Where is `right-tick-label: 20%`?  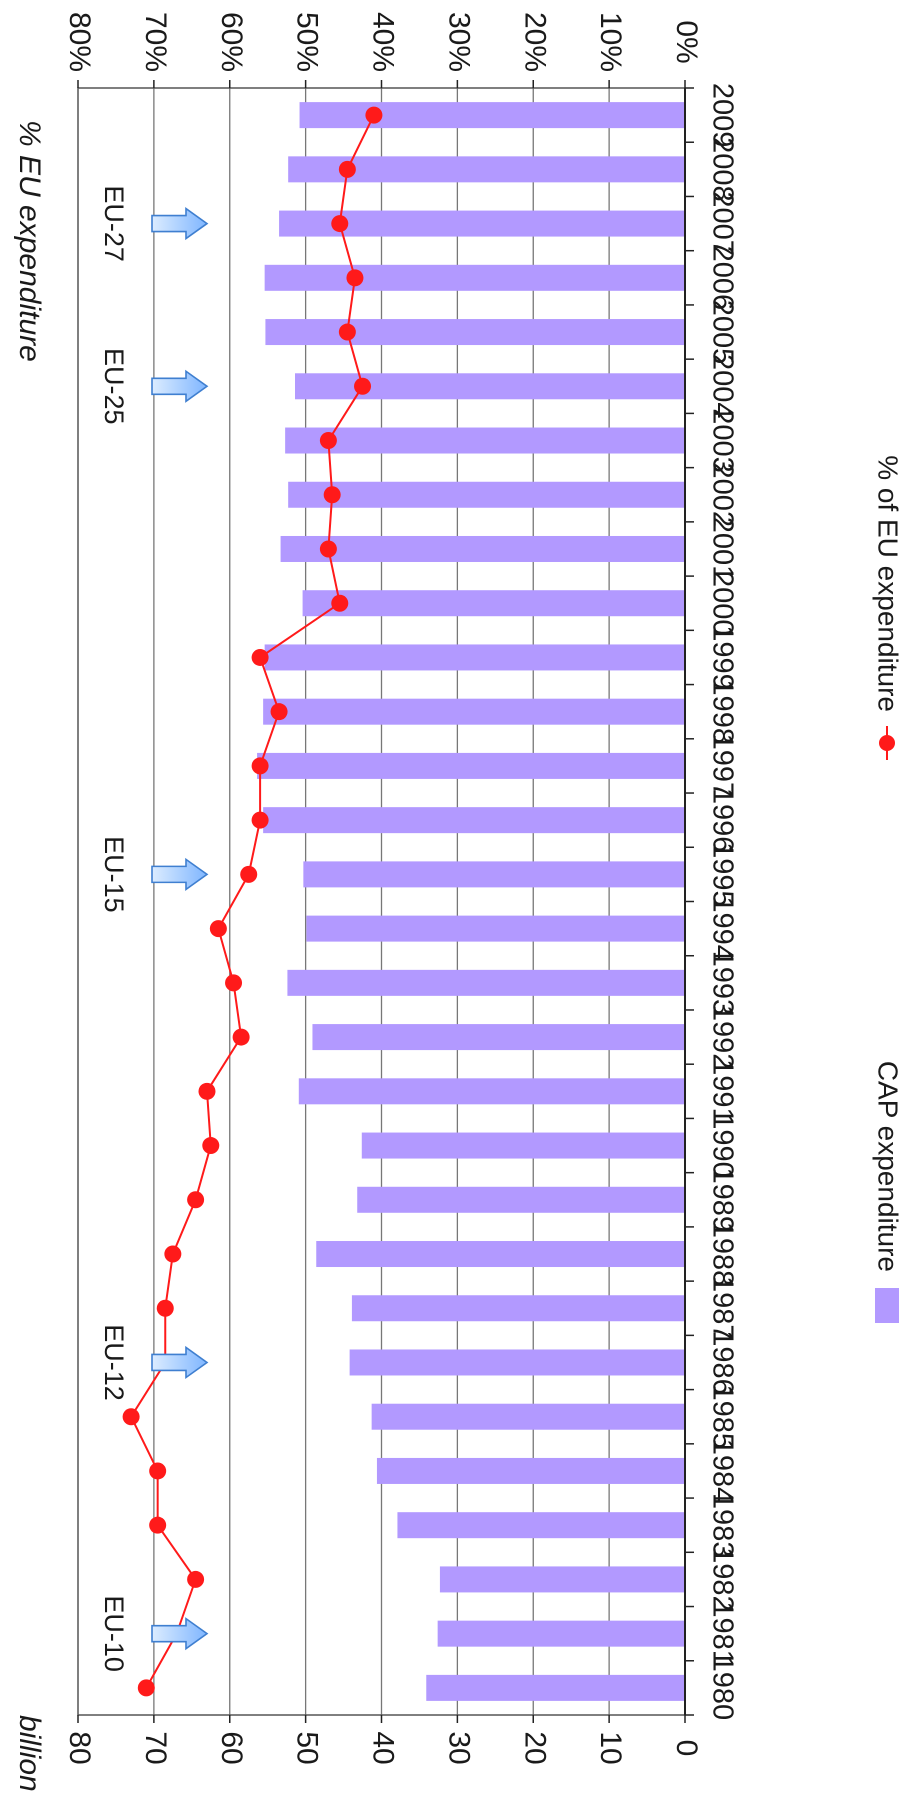
right-tick-label: 20% is located at coordinates (534, 42).